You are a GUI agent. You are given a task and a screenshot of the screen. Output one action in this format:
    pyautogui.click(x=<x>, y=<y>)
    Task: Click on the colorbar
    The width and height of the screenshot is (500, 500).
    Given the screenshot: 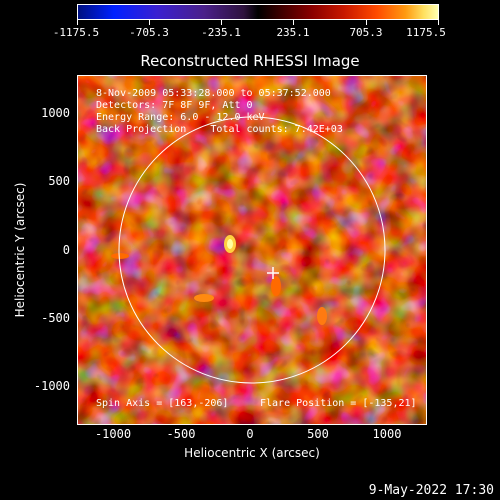 What is the action you would take?
    pyautogui.click(x=258, y=12)
    